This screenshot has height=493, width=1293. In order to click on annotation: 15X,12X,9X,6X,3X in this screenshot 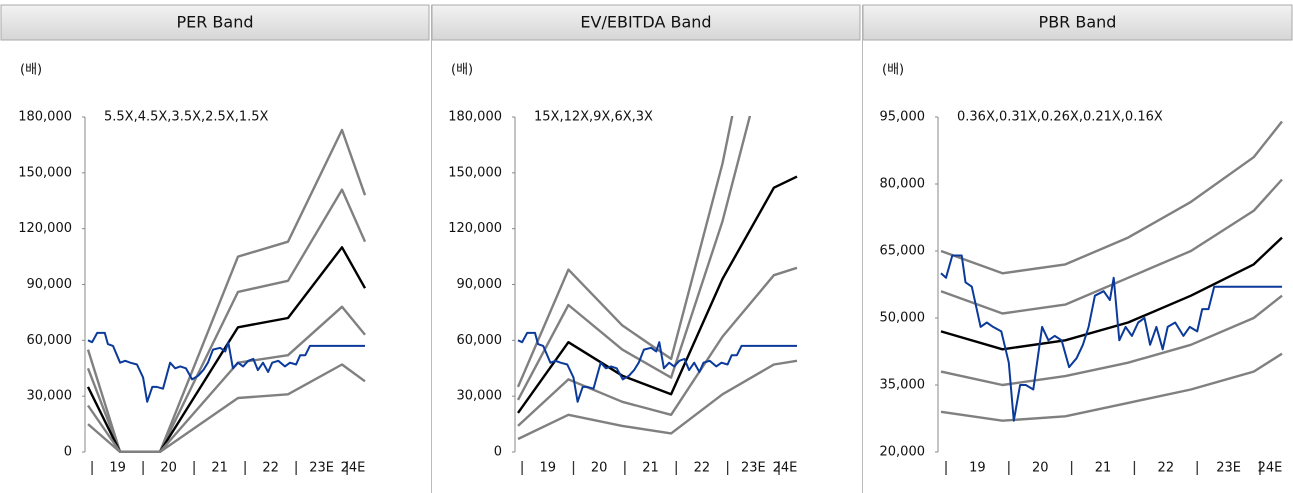, I will do `click(593, 117)`.